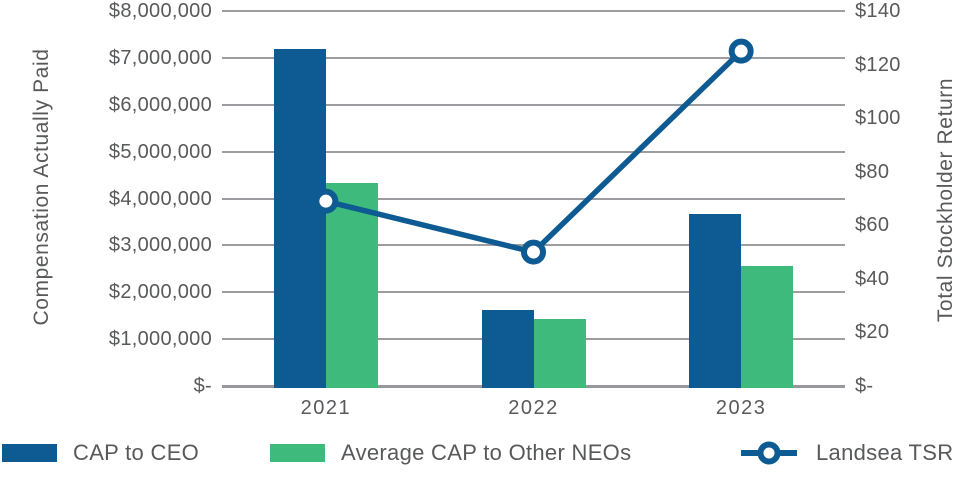  Describe the element at coordinates (326, 408) in the screenshot. I see `x-axis-label-2021: 2021` at that location.